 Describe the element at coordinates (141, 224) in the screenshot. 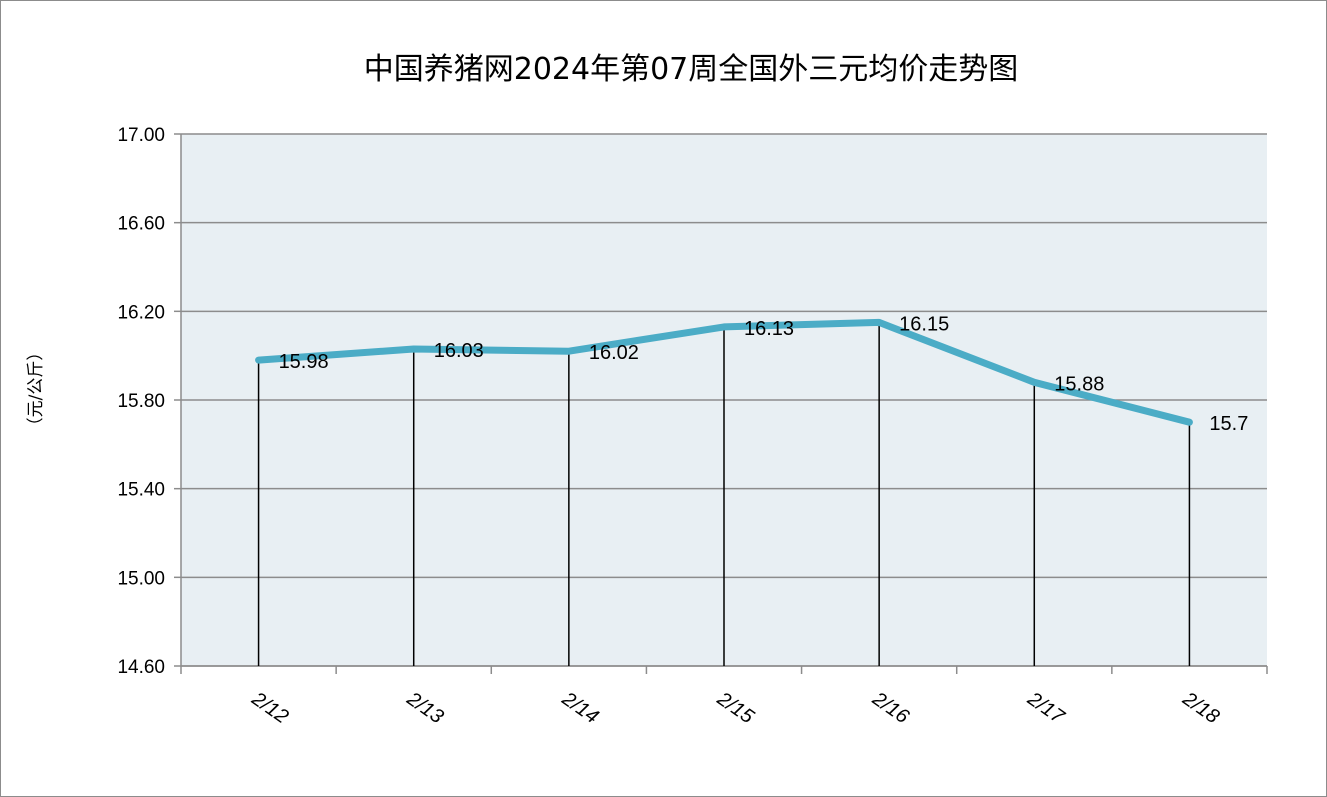

I see `y-tick-label: 16.60` at that location.